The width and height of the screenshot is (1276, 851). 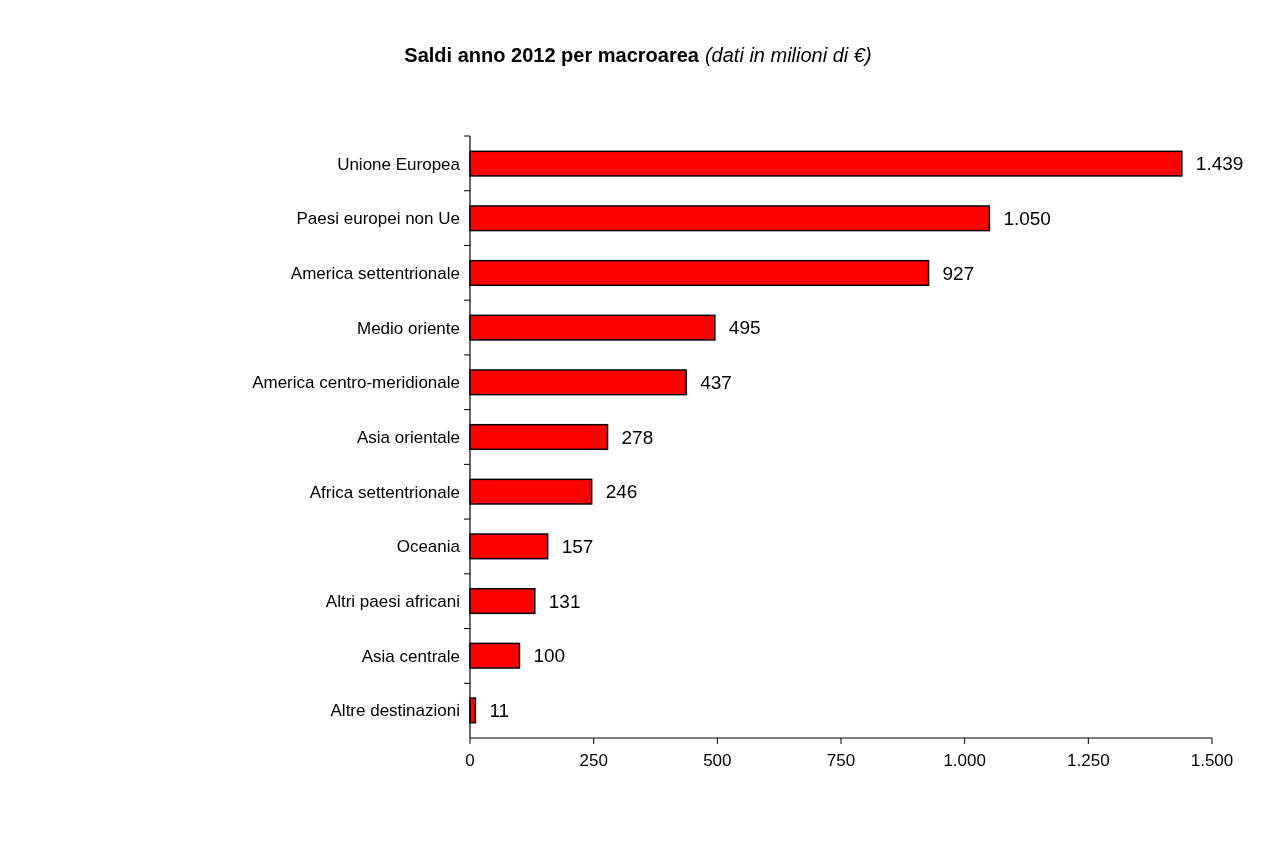 What do you see at coordinates (399, 164) in the screenshot?
I see `y-tick-label: Unione Europea` at bounding box center [399, 164].